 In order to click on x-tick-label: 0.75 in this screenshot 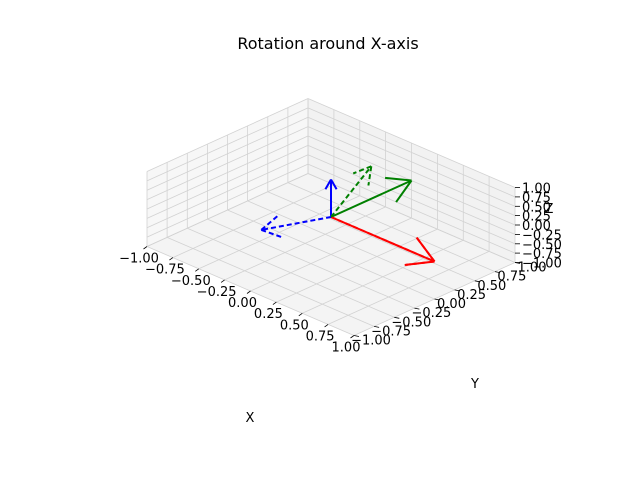, I will do `click(320, 336)`.